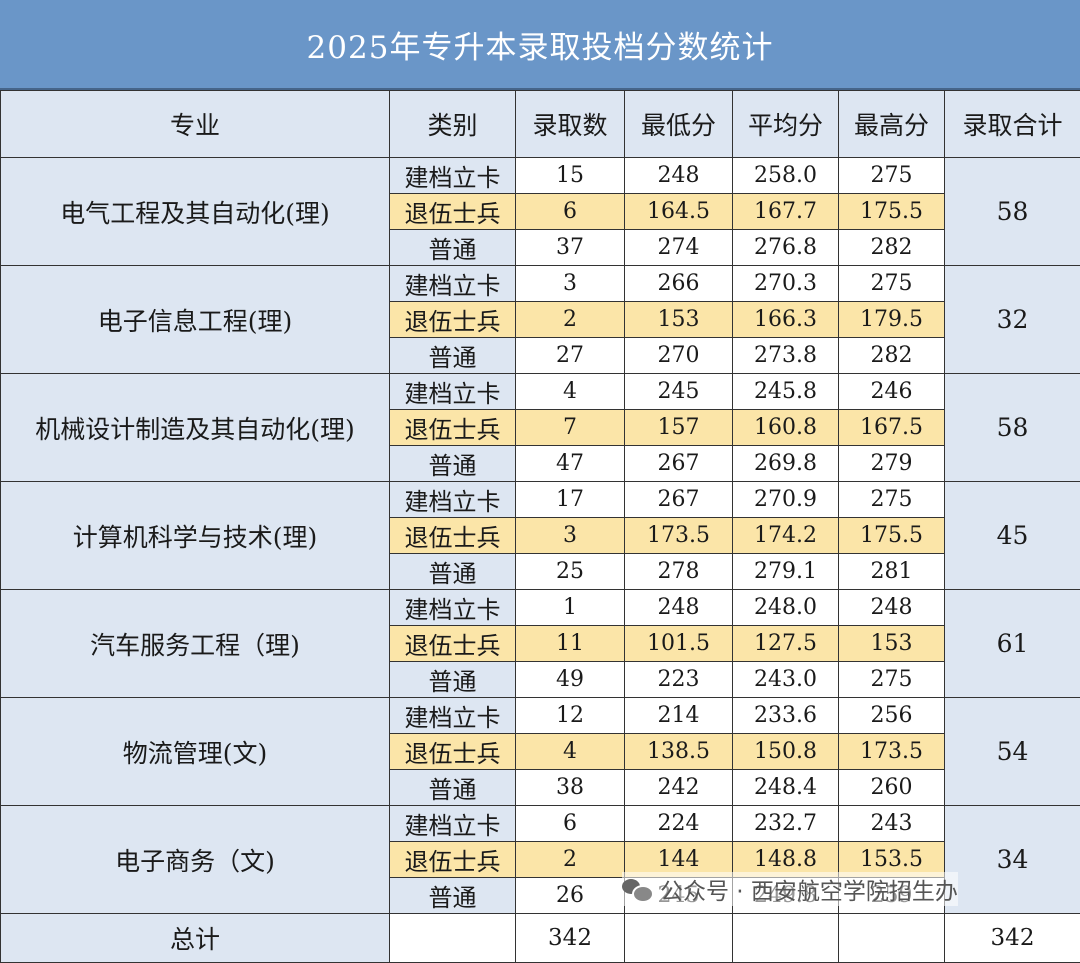 This screenshot has width=1080, height=963. What do you see at coordinates (892, 716) in the screenshot?
I see `max-score-cell: 256` at bounding box center [892, 716].